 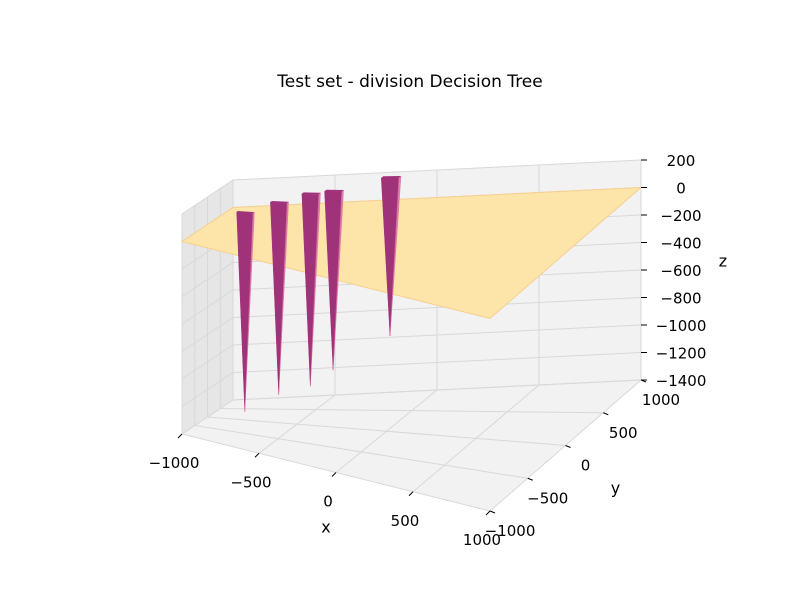 I want to click on z-tick-label: −1400, so click(x=681, y=381).